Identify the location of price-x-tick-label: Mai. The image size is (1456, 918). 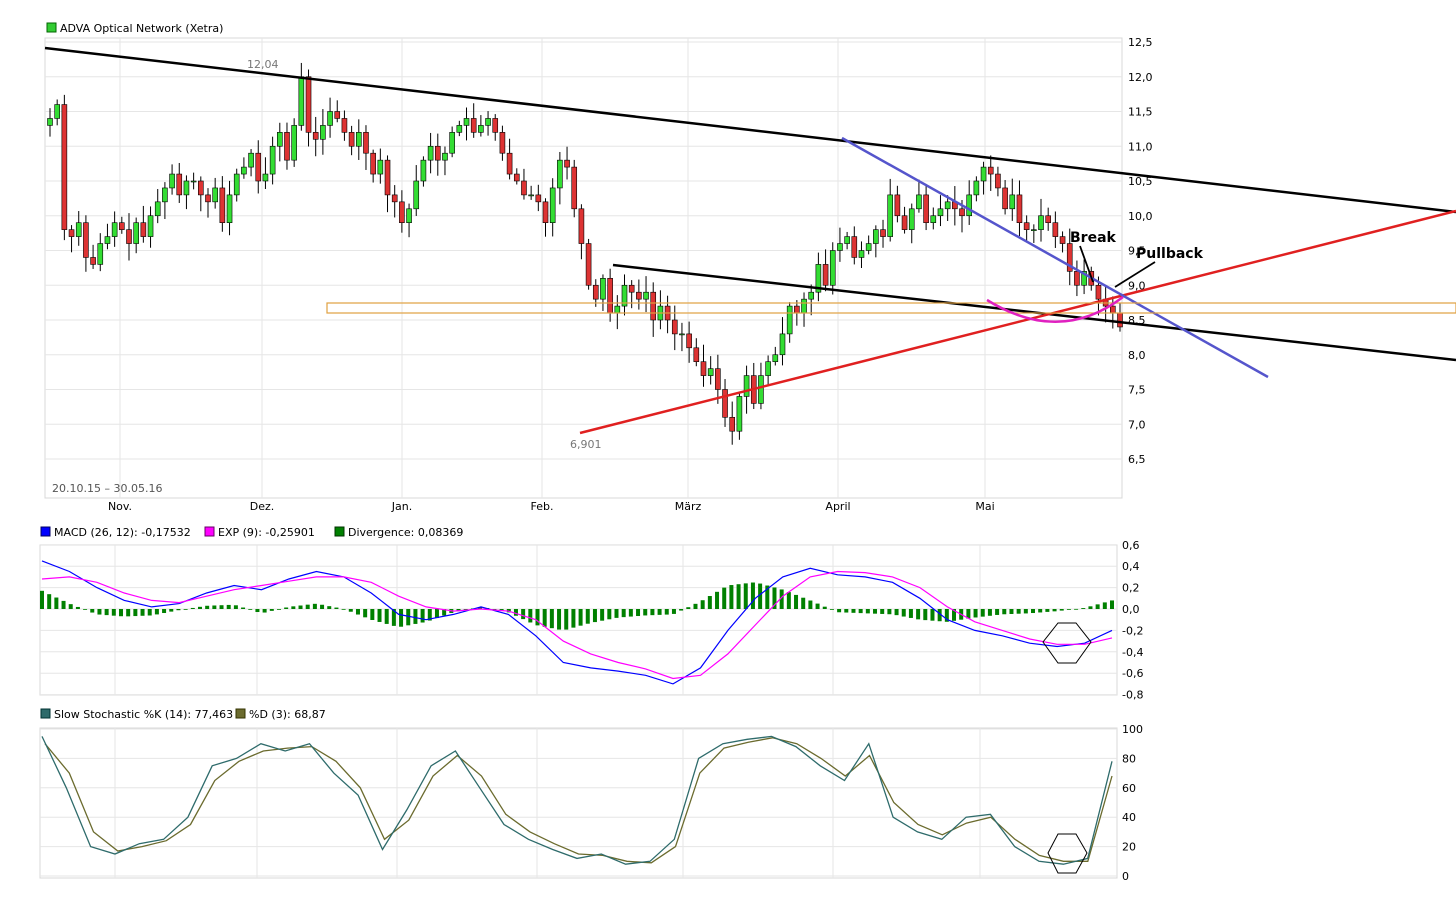
(984, 506).